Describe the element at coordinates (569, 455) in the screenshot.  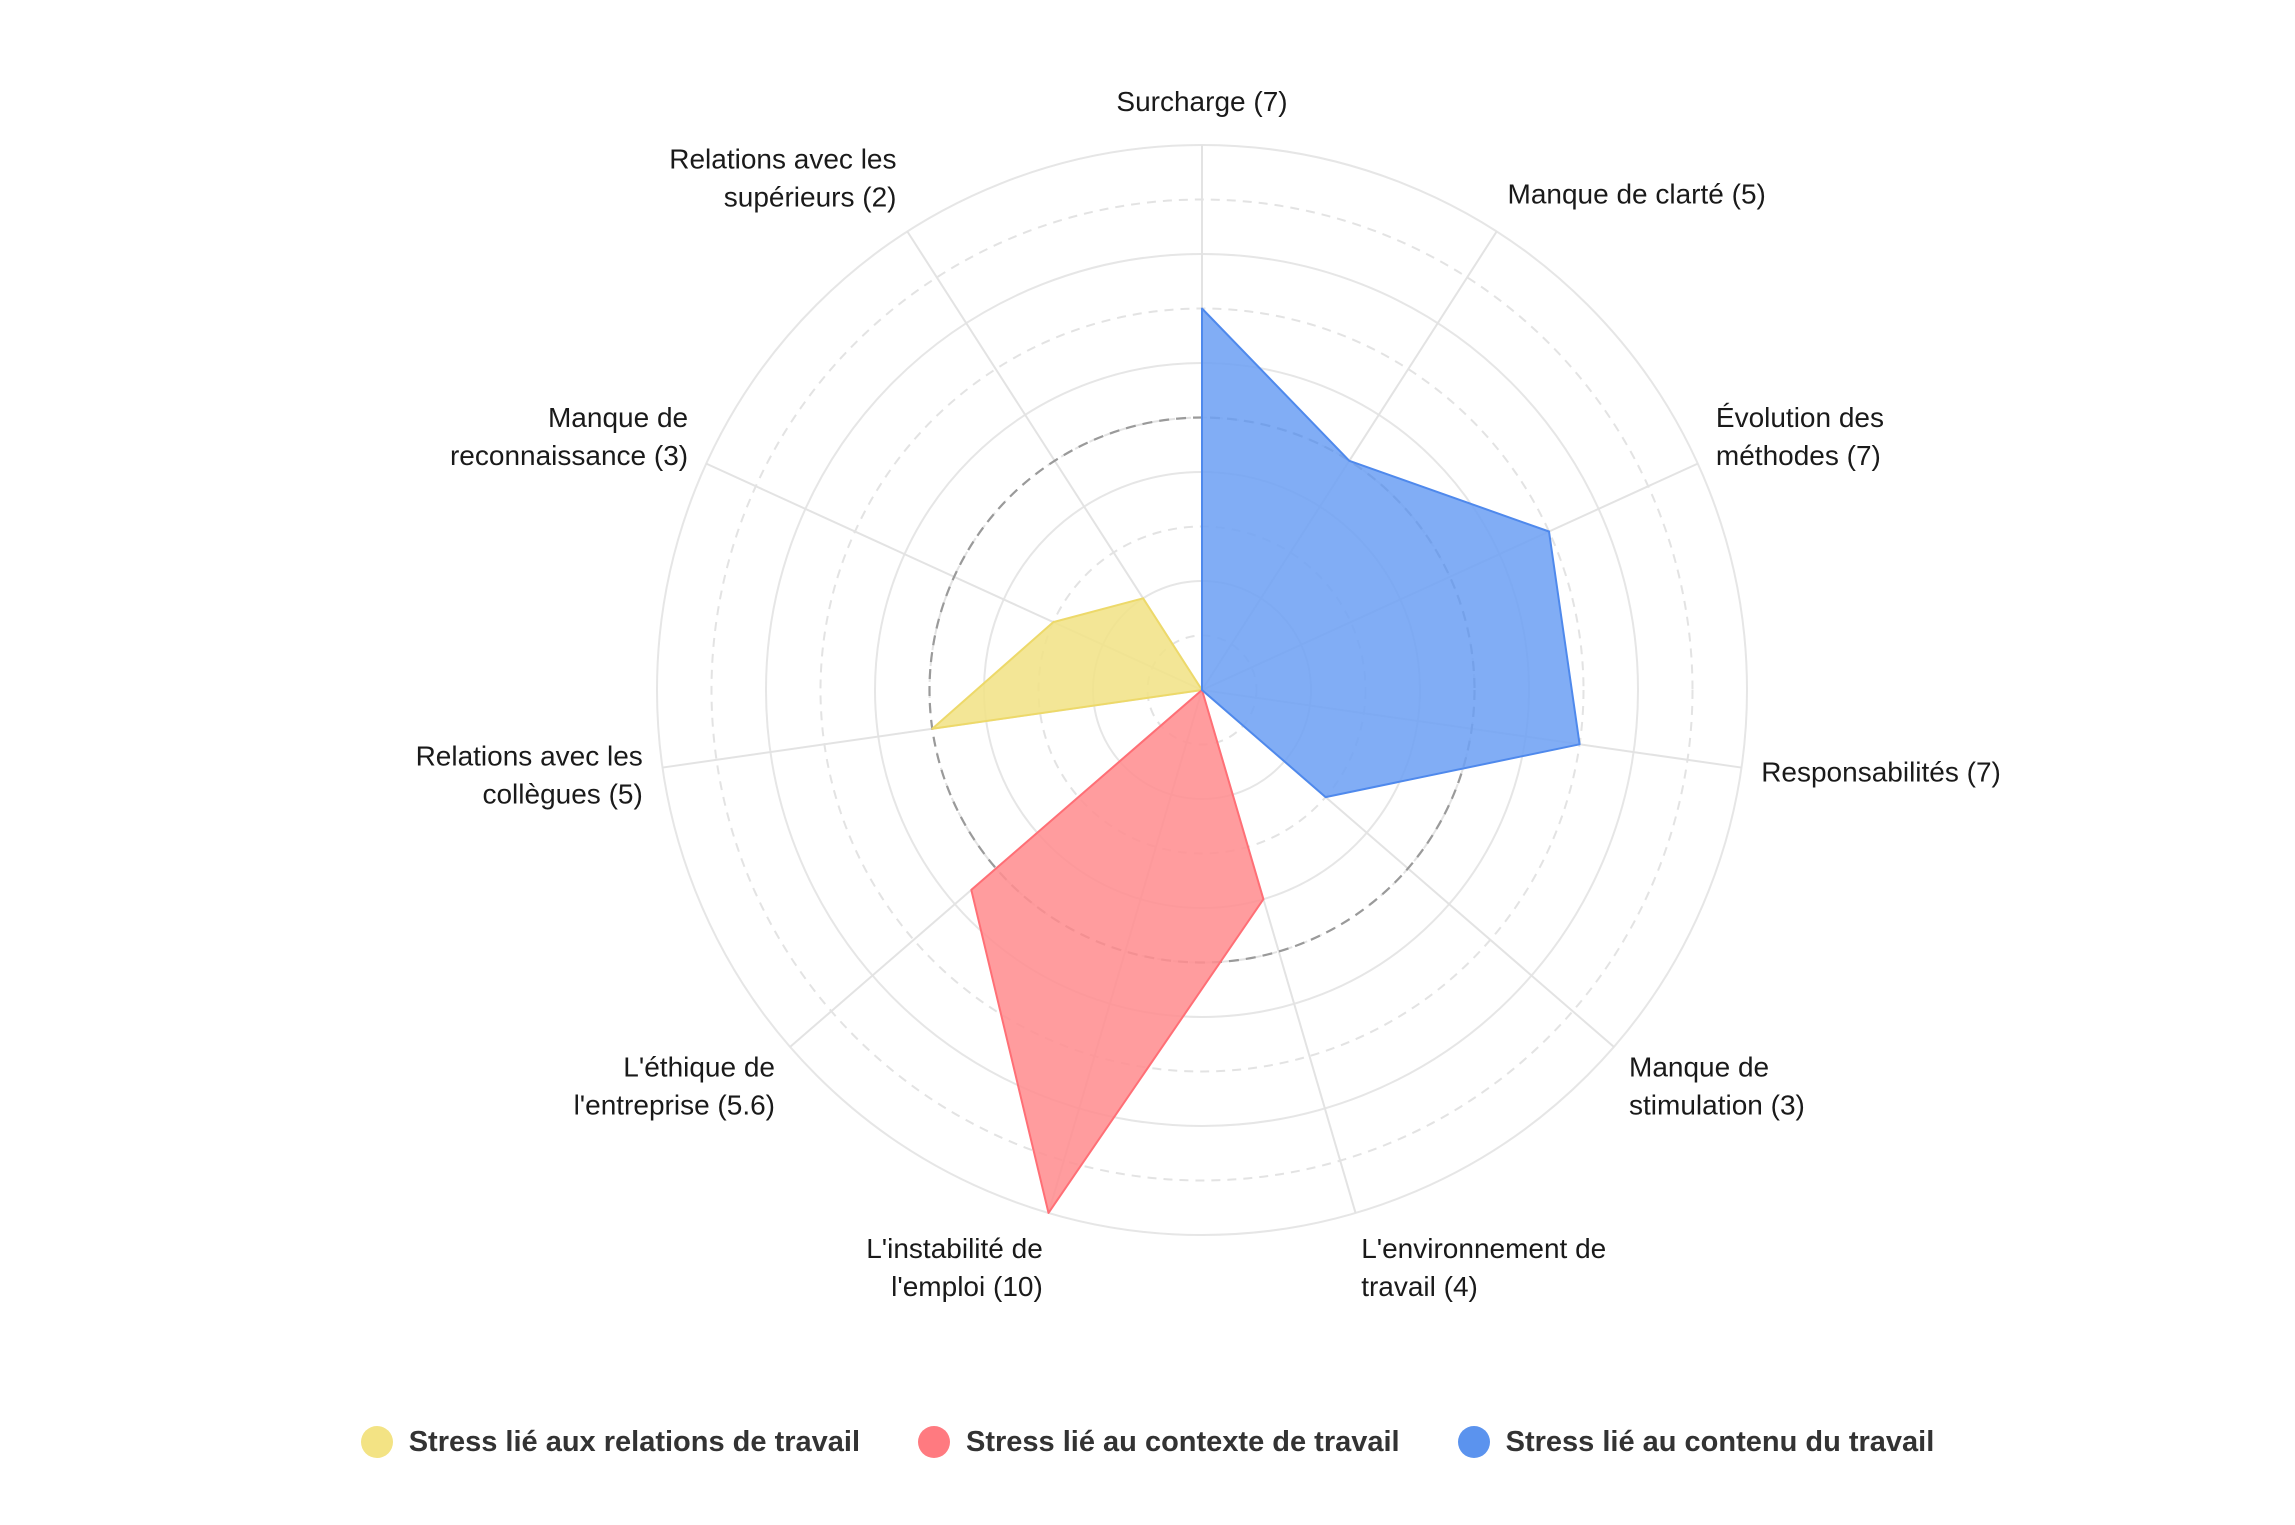
I see `axis-label-line: reconnaissance (3)` at that location.